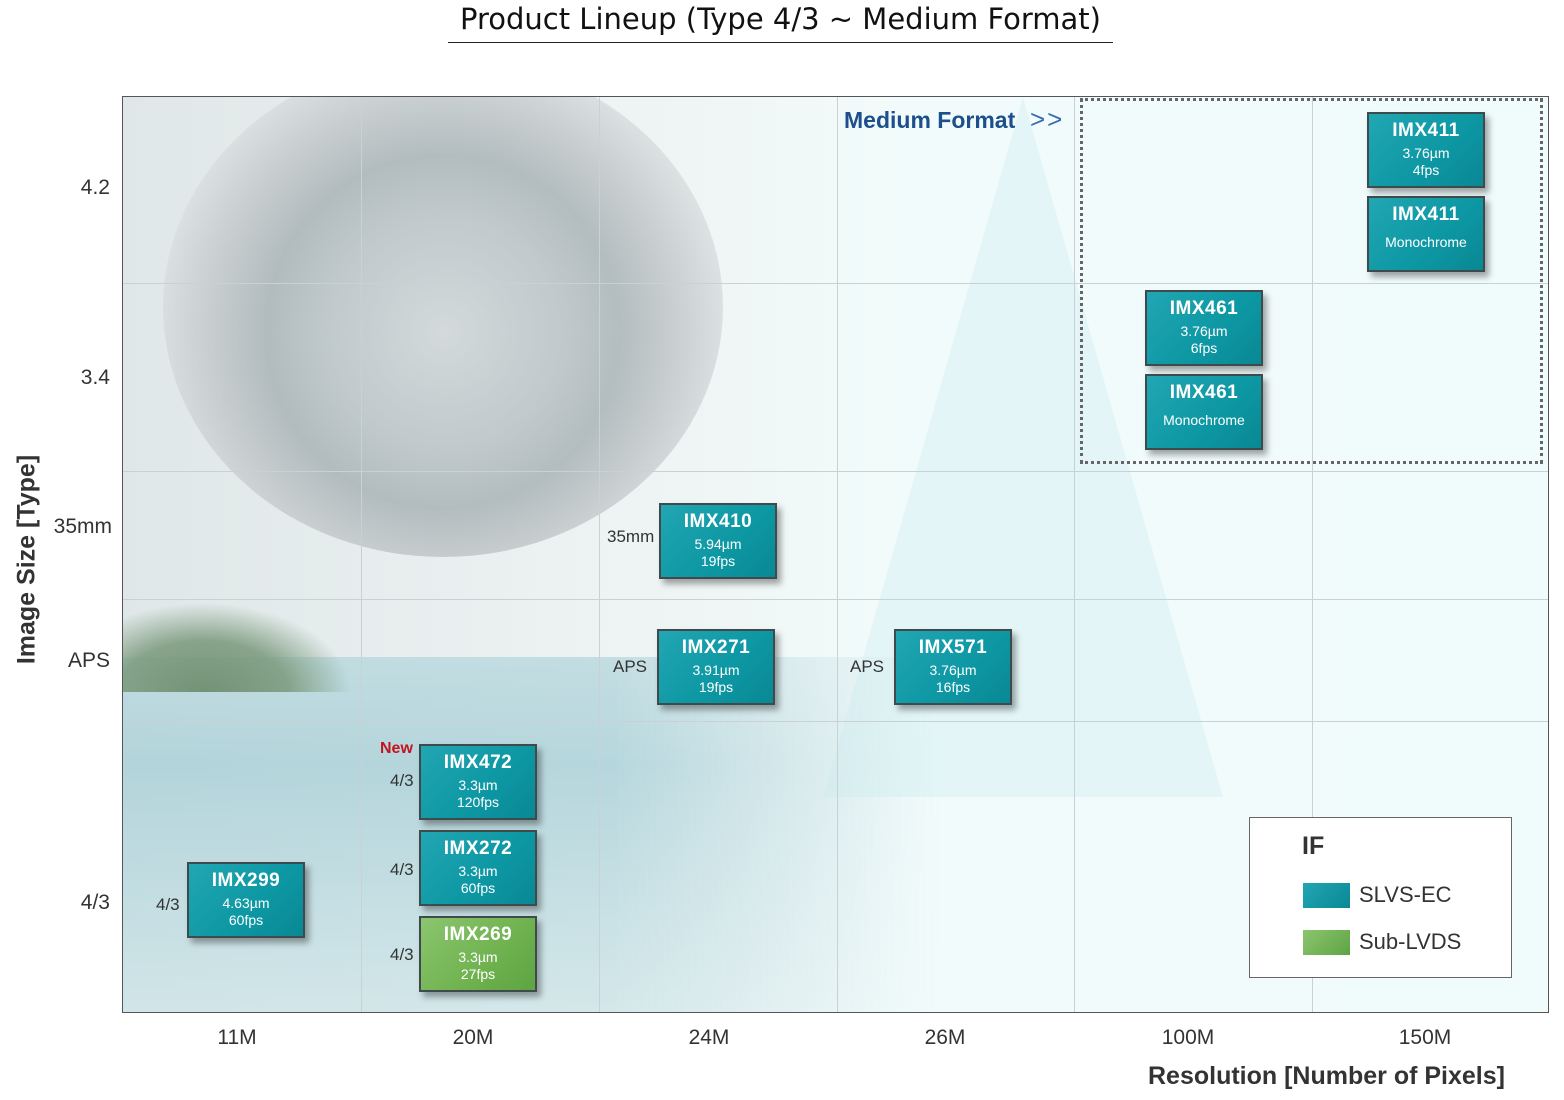 The image size is (1564, 1100). What do you see at coordinates (26, 559) in the screenshot?
I see `y-axis-label: Image Size [Type]` at bounding box center [26, 559].